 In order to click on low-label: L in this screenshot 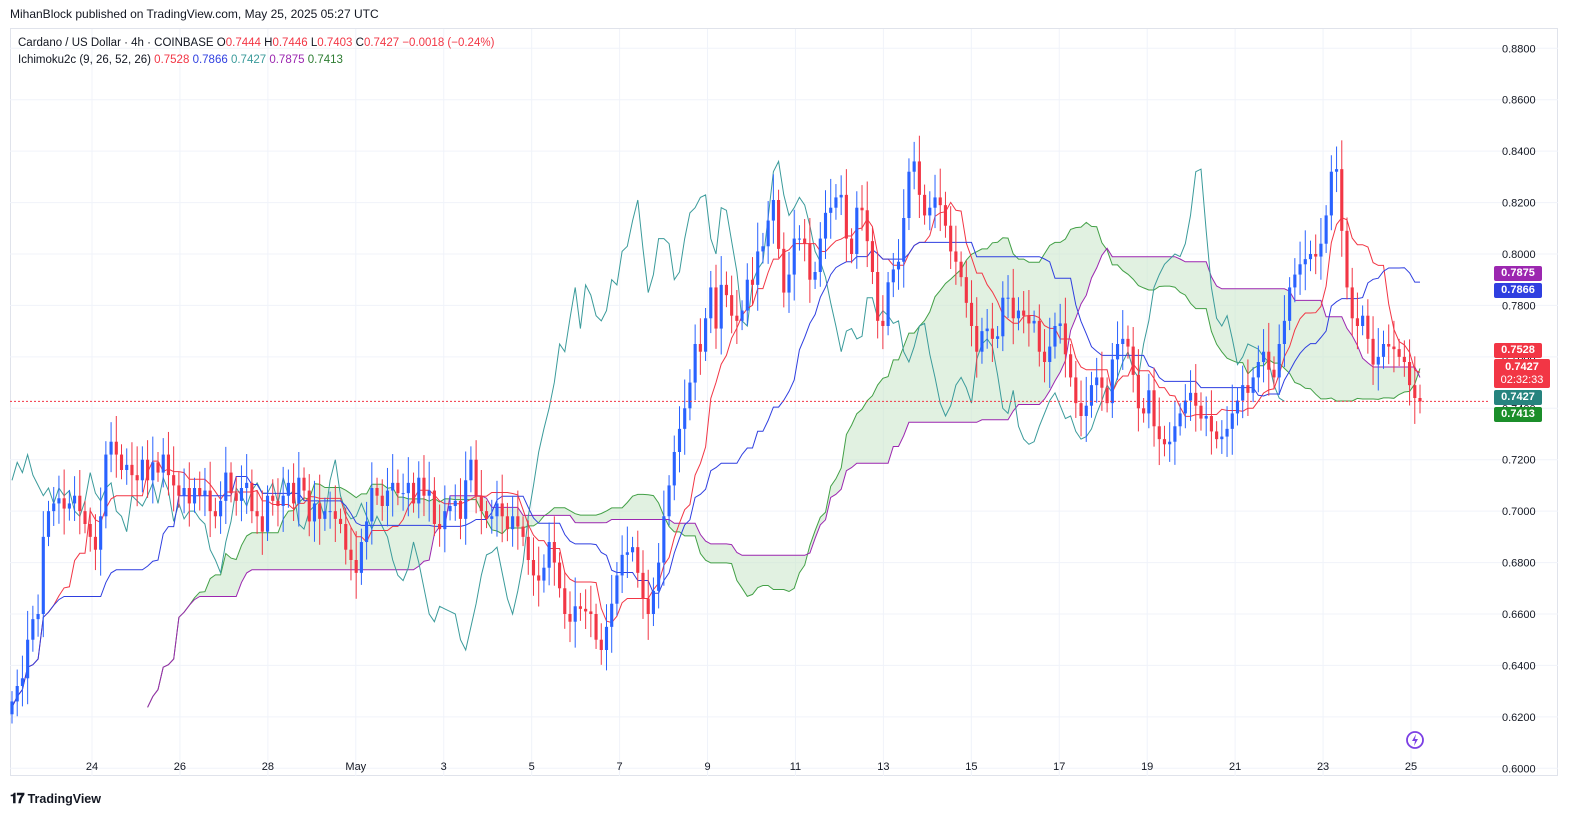, I will do `click(314, 43)`.